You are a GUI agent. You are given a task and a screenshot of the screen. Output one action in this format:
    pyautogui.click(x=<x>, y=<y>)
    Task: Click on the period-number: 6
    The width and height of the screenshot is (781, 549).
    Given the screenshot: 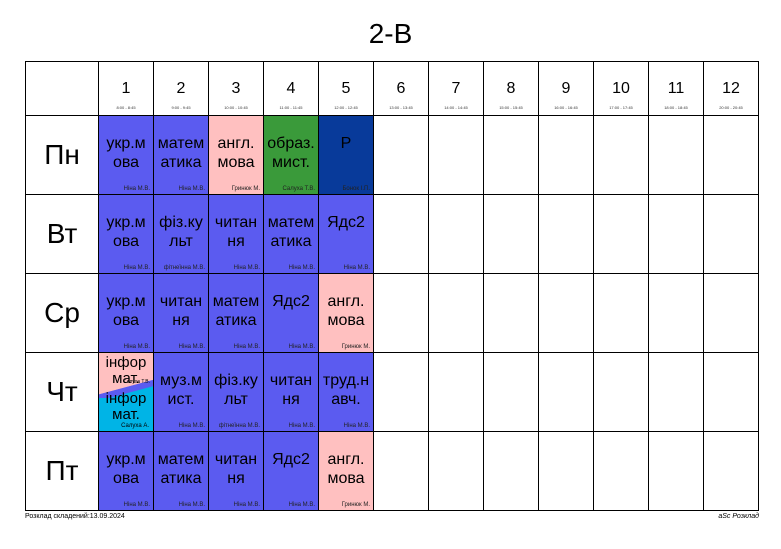 What is the action you would take?
    pyautogui.click(x=401, y=88)
    